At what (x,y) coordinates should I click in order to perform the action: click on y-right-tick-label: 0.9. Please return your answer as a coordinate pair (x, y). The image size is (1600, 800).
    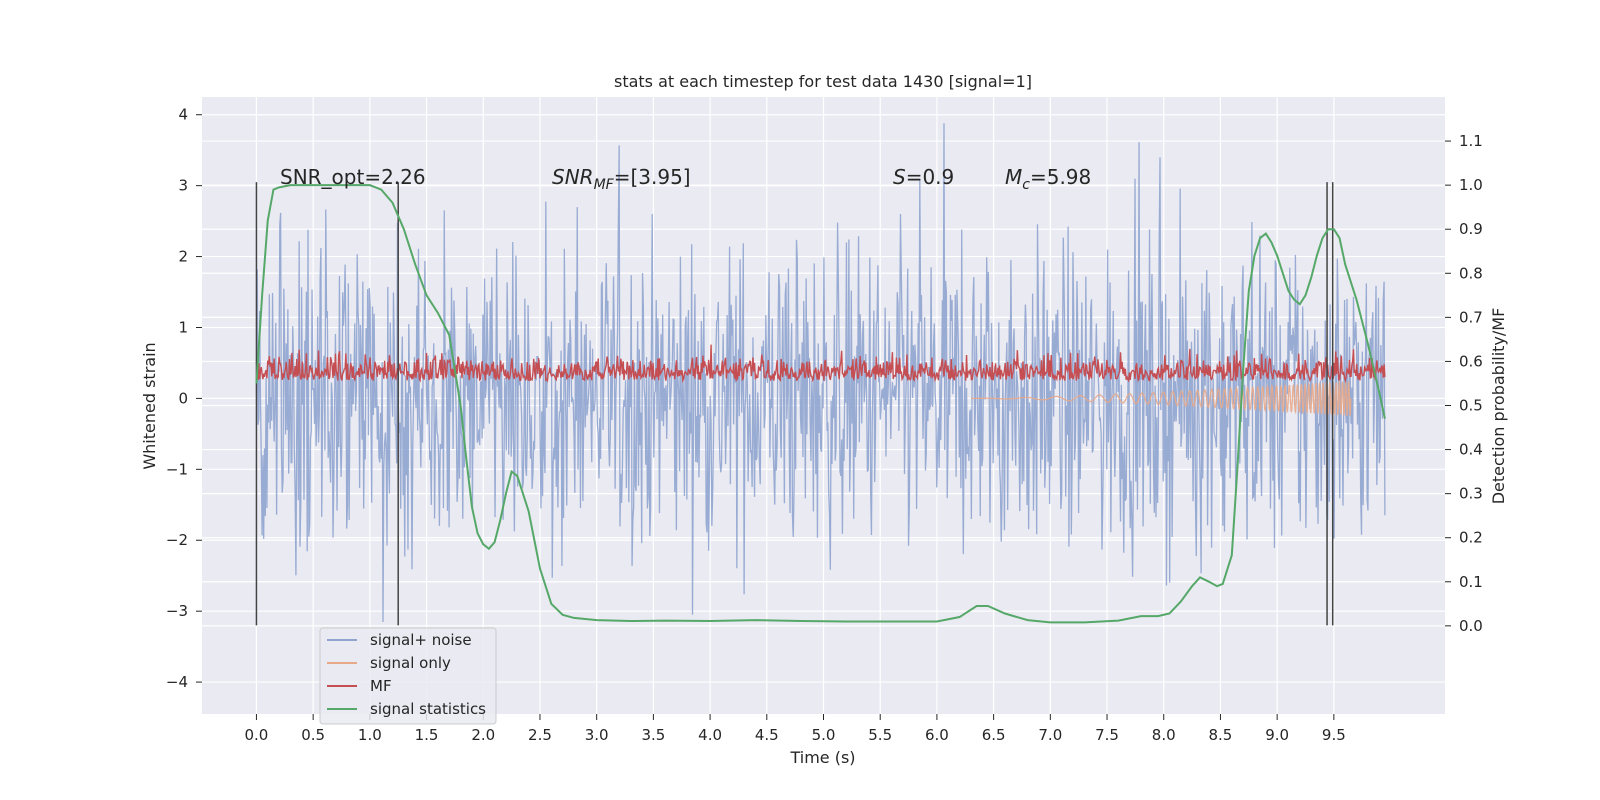
    Looking at the image, I should click on (1471, 229).